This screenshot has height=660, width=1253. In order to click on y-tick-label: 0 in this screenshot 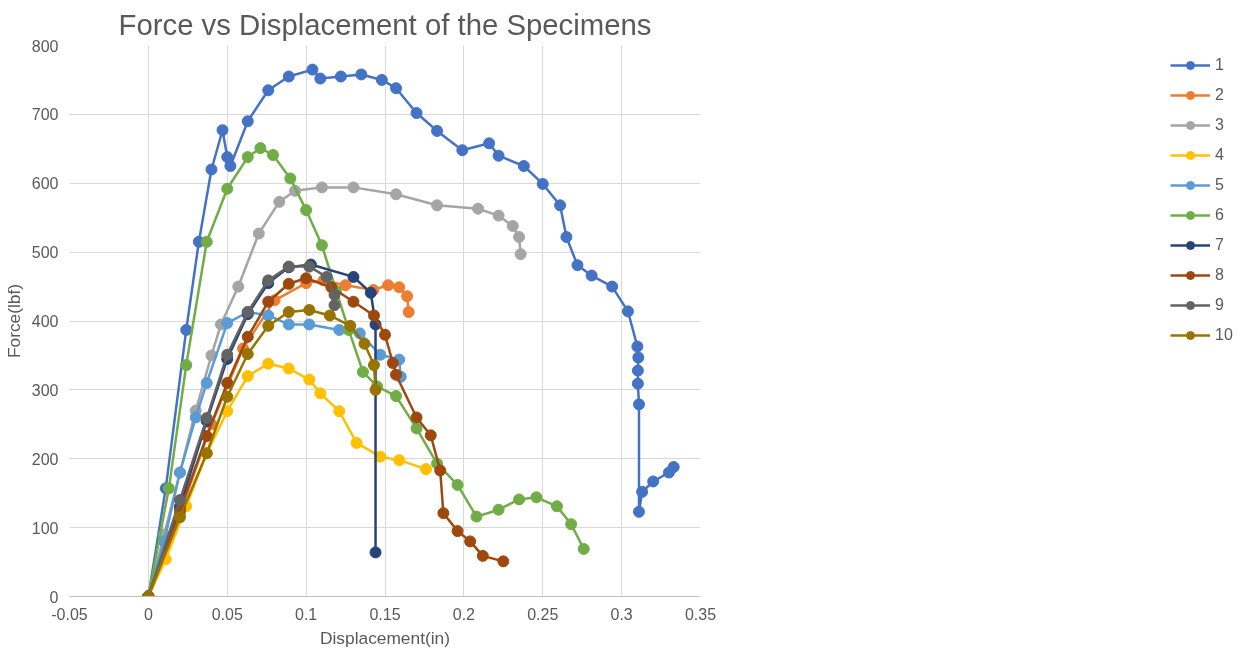, I will do `click(54, 597)`.